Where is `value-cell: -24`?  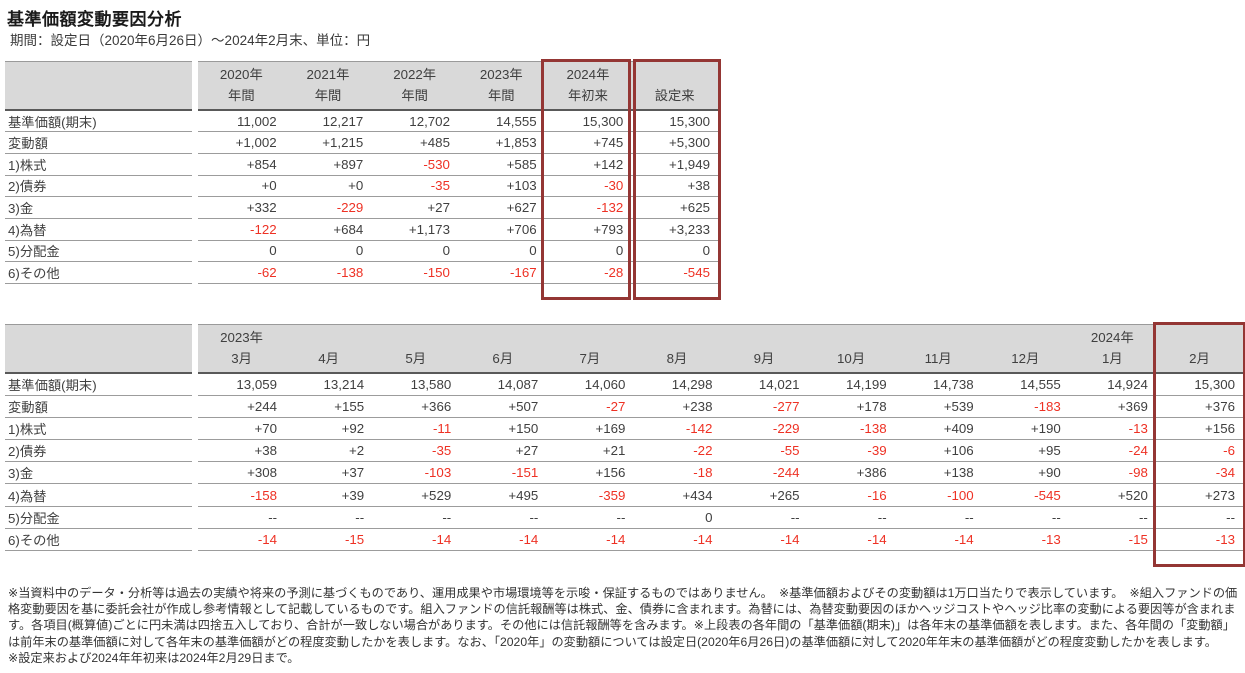
value-cell: -24 is located at coordinates (1112, 451).